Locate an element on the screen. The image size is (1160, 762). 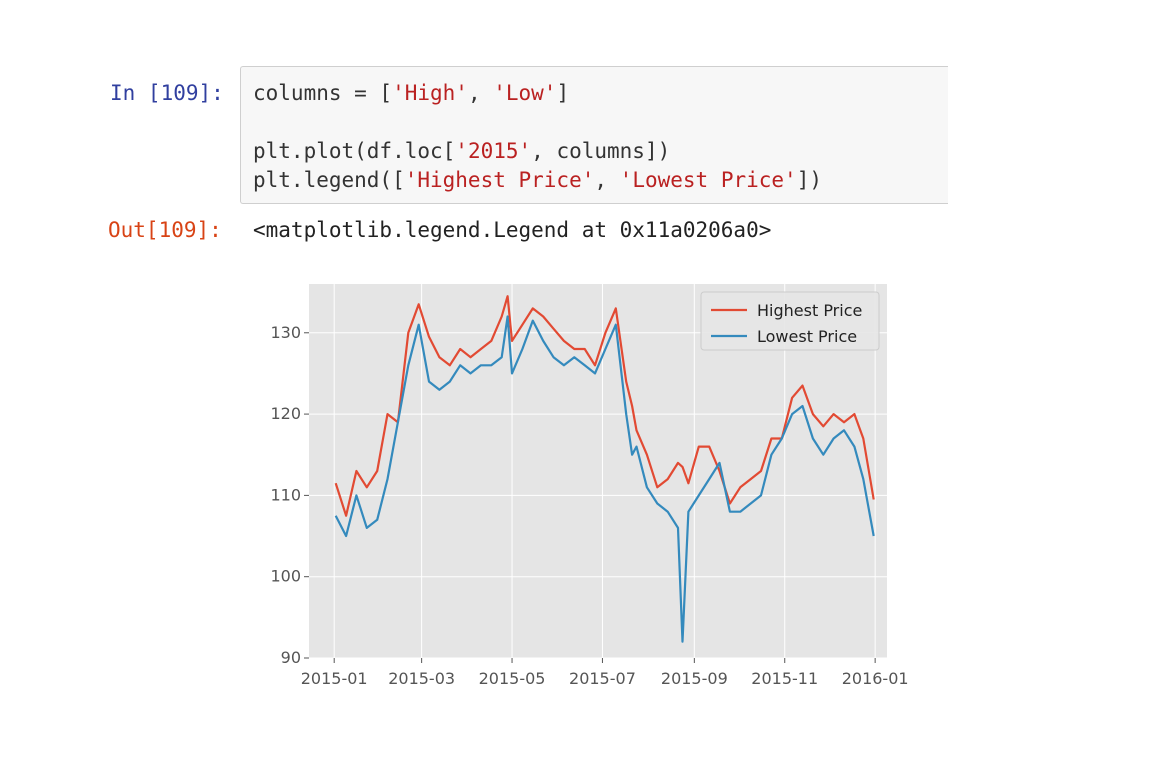
code-line-1: columns = ['High', 'Low'] is located at coordinates (600, 93).